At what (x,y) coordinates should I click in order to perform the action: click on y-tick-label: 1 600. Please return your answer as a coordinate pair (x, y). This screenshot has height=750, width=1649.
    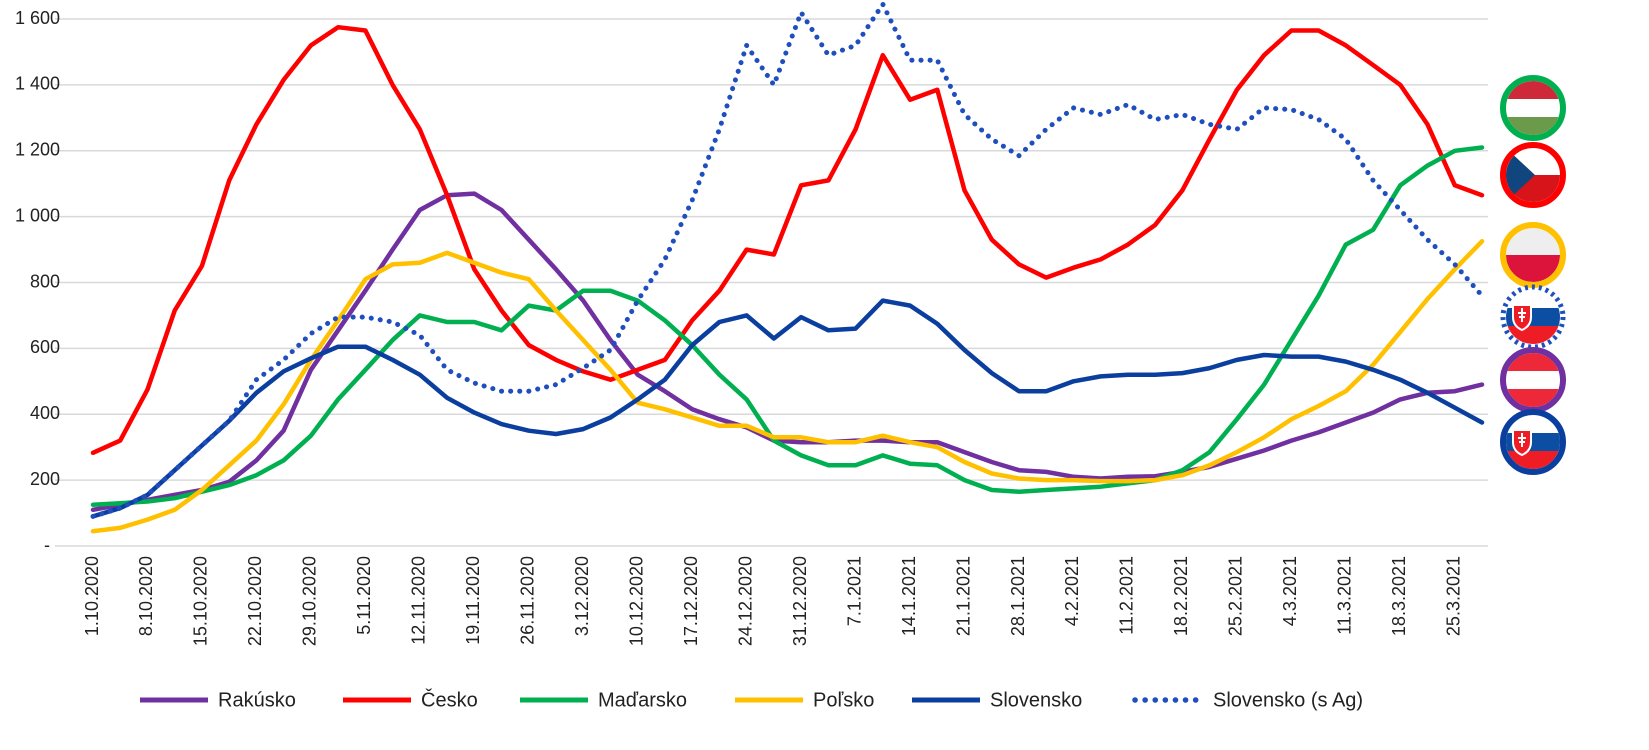
    Looking at the image, I should click on (37, 18).